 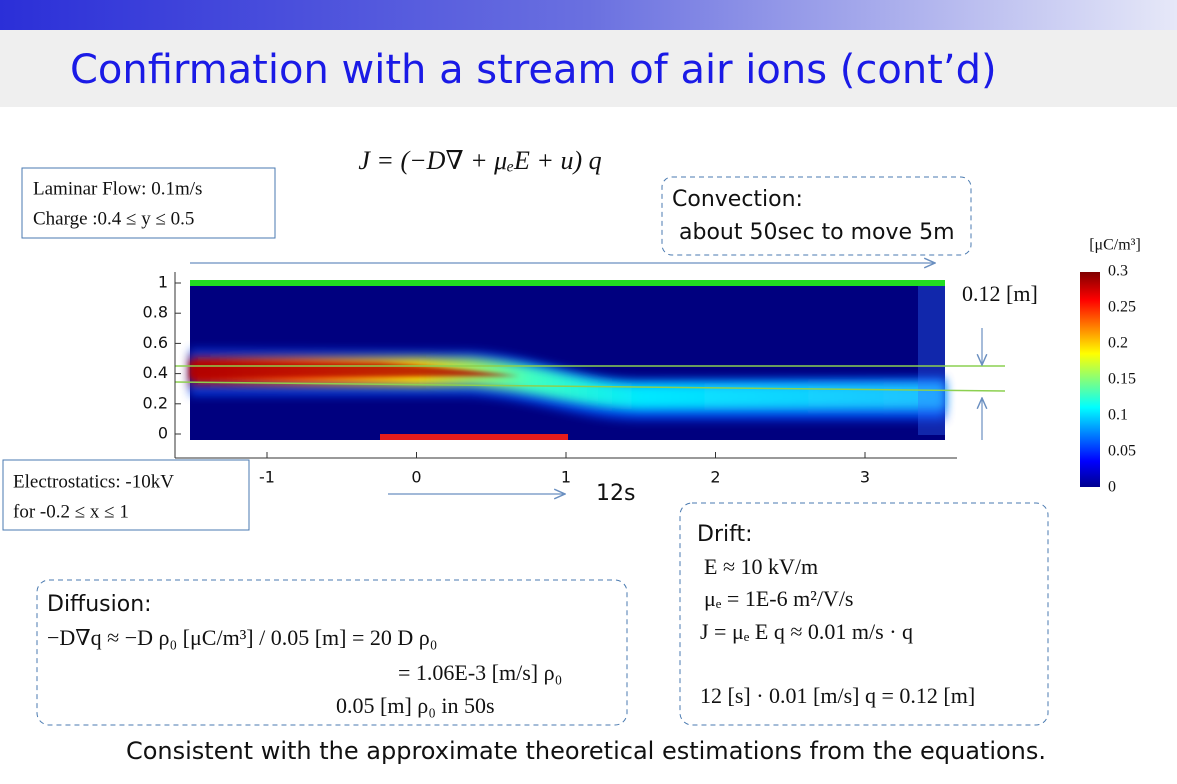 What do you see at coordinates (415, 705) in the screenshot?
I see `diffusion-line: 0.05 [m] ρ₀ in 50s` at bounding box center [415, 705].